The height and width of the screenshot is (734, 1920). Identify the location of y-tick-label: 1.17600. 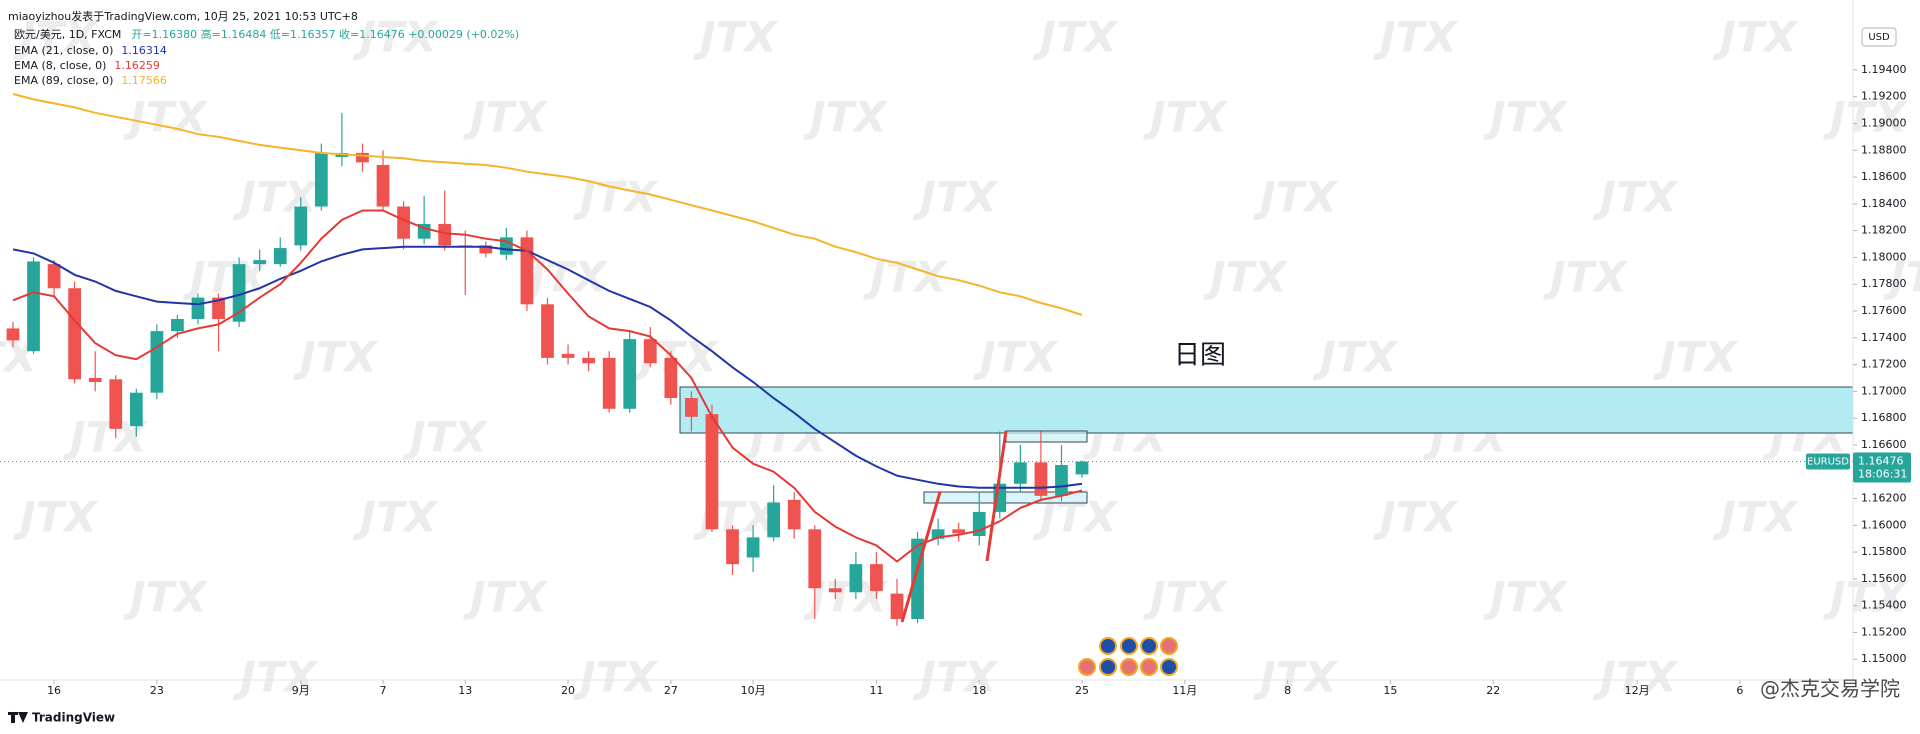
(1884, 310).